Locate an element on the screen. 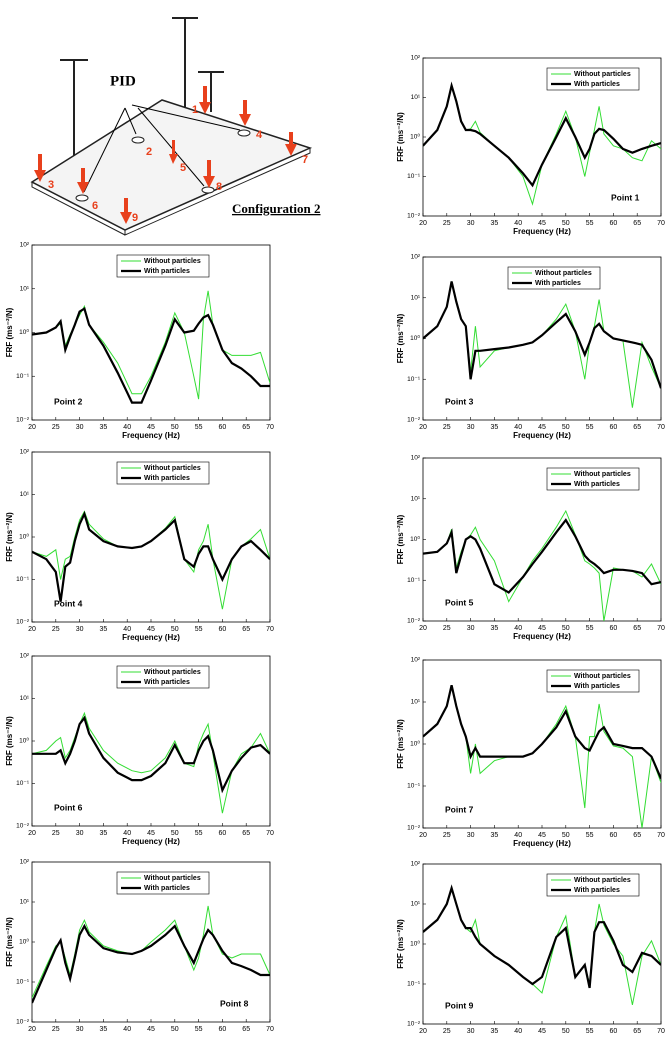  point-label: 5 is located at coordinates (183, 168).